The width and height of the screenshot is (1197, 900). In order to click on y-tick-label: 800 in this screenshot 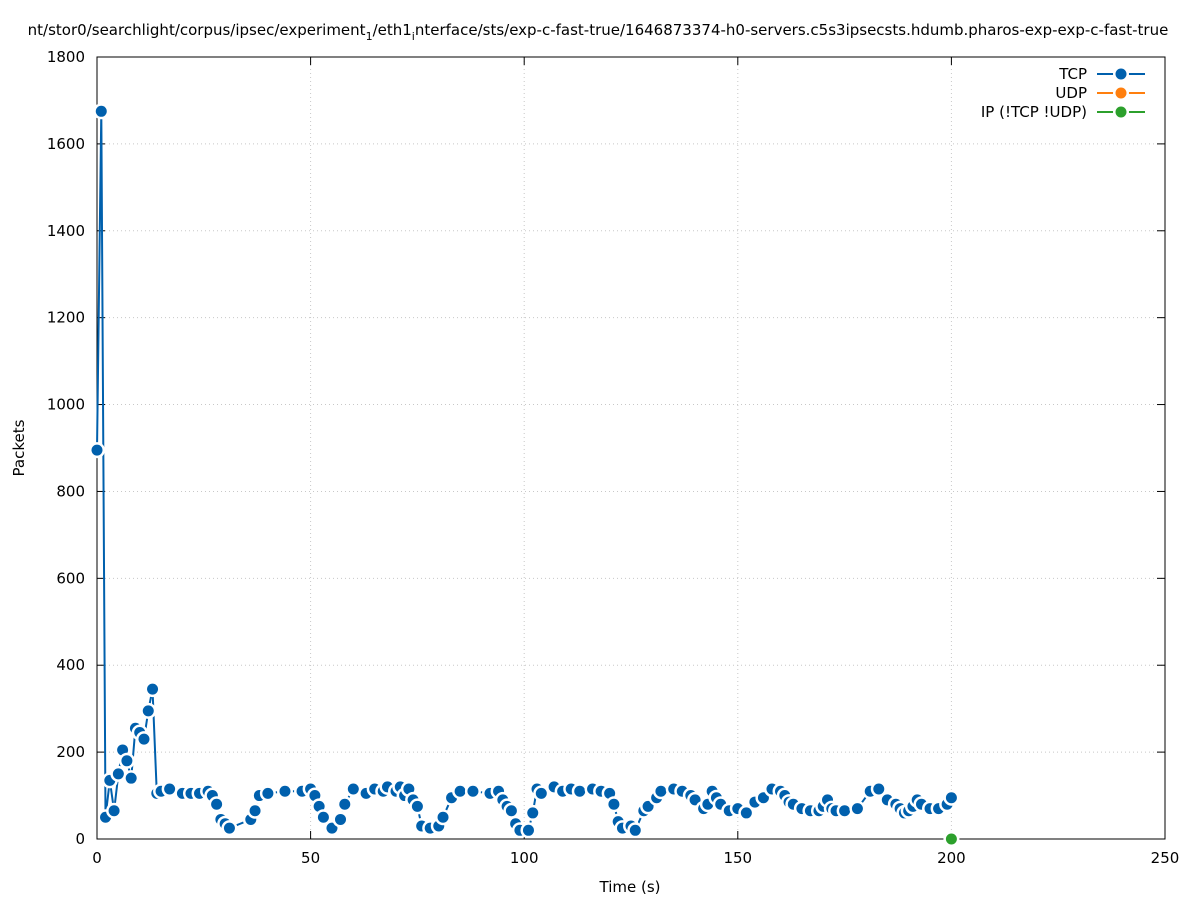, I will do `click(70, 491)`.